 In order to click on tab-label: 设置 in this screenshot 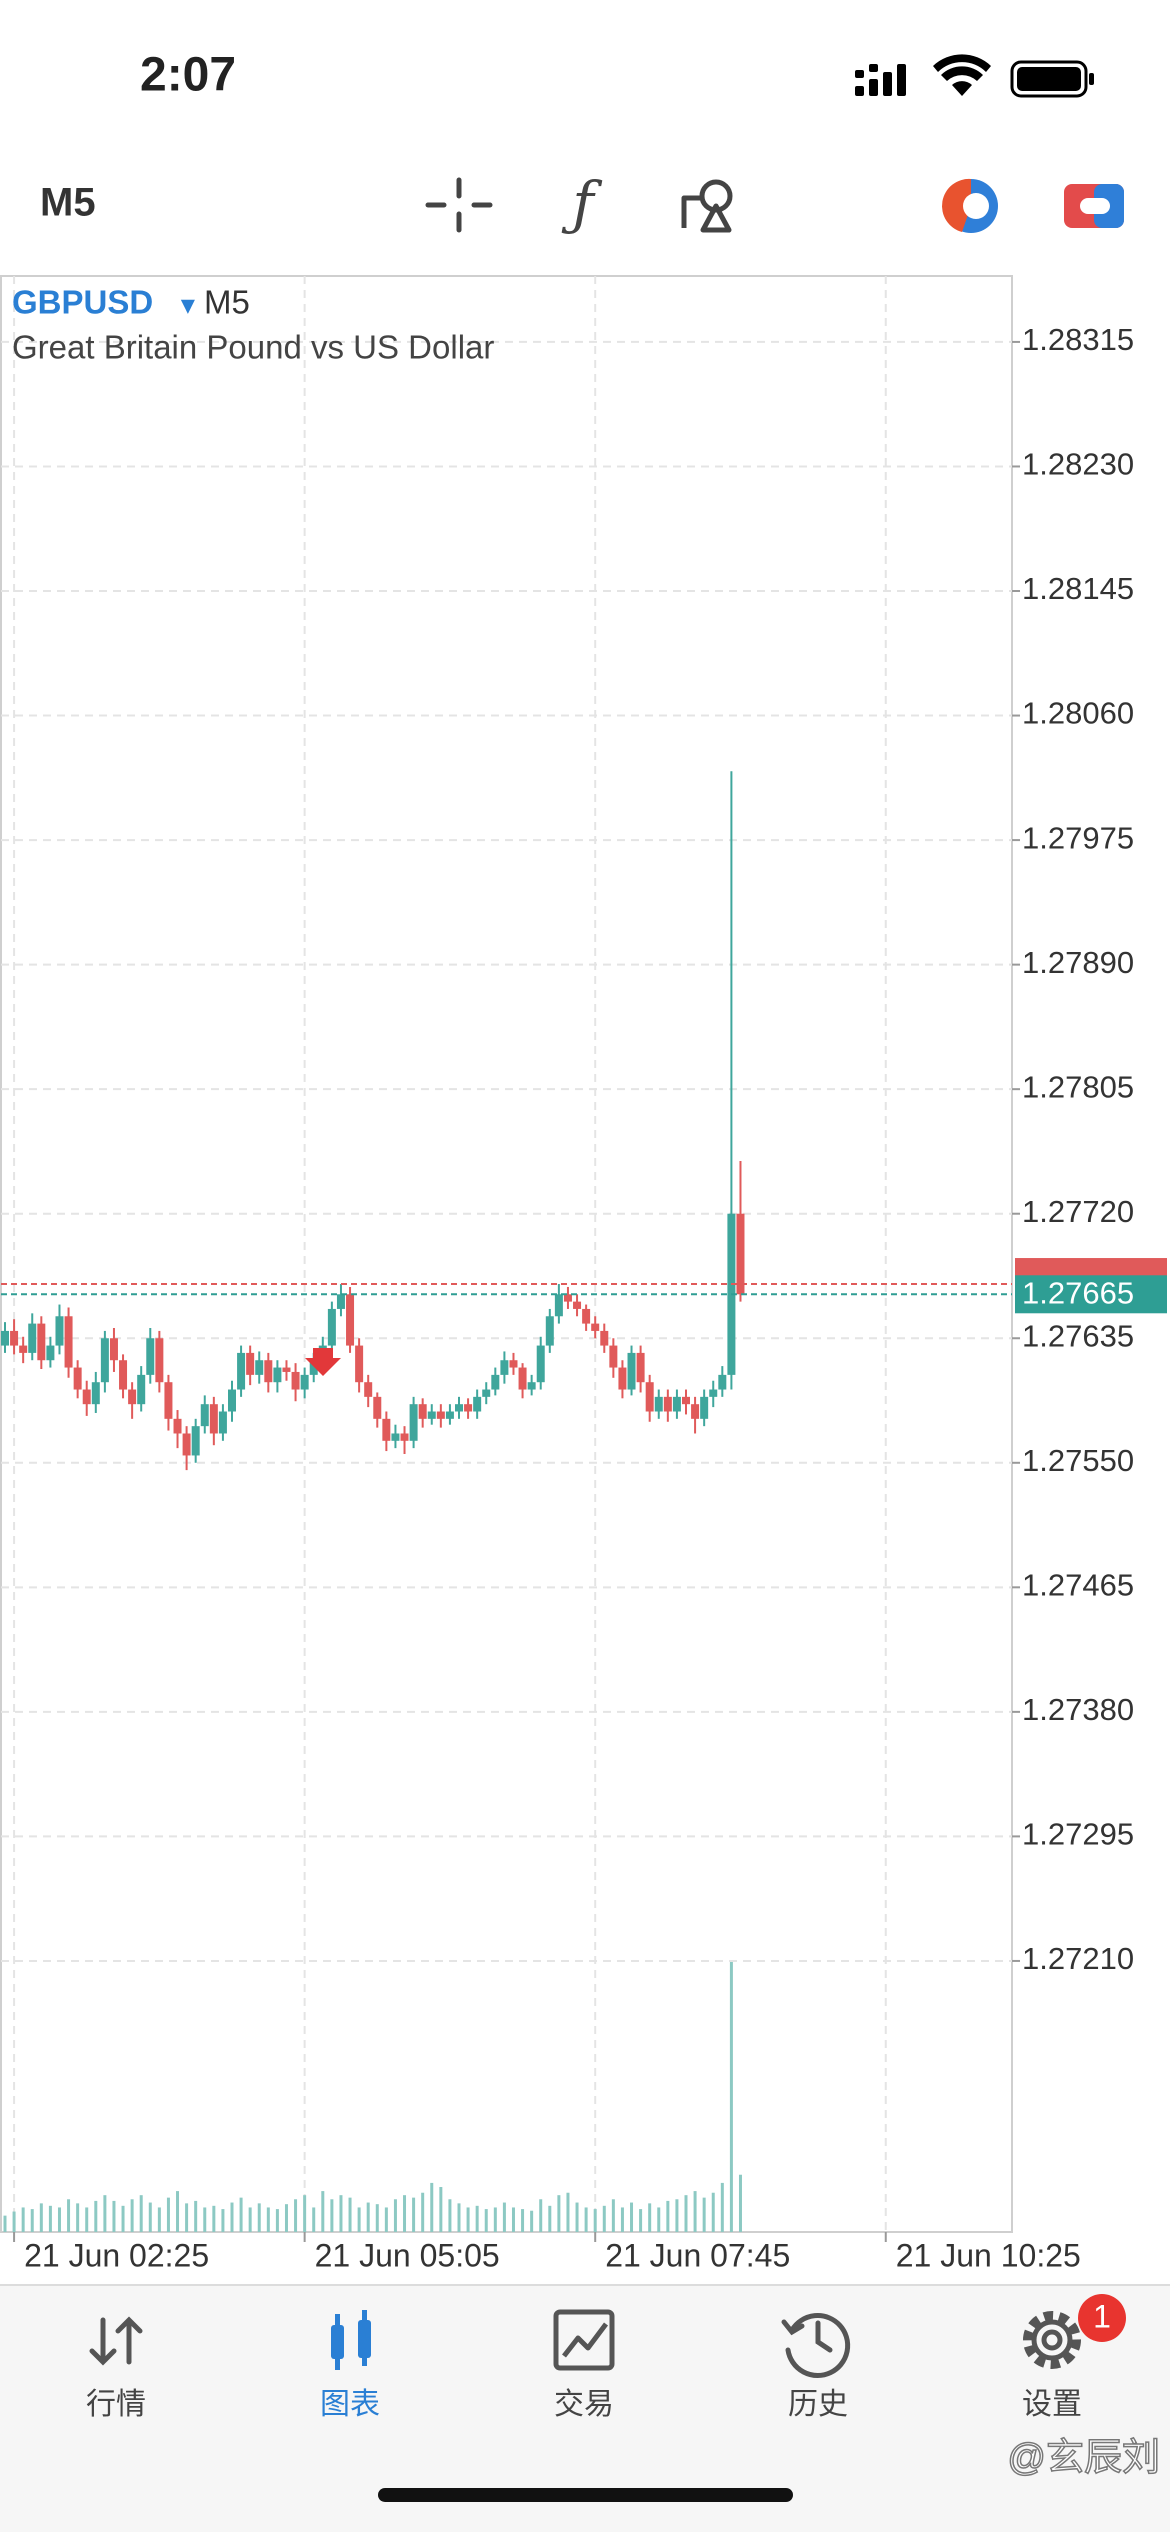, I will do `click(1052, 2404)`.